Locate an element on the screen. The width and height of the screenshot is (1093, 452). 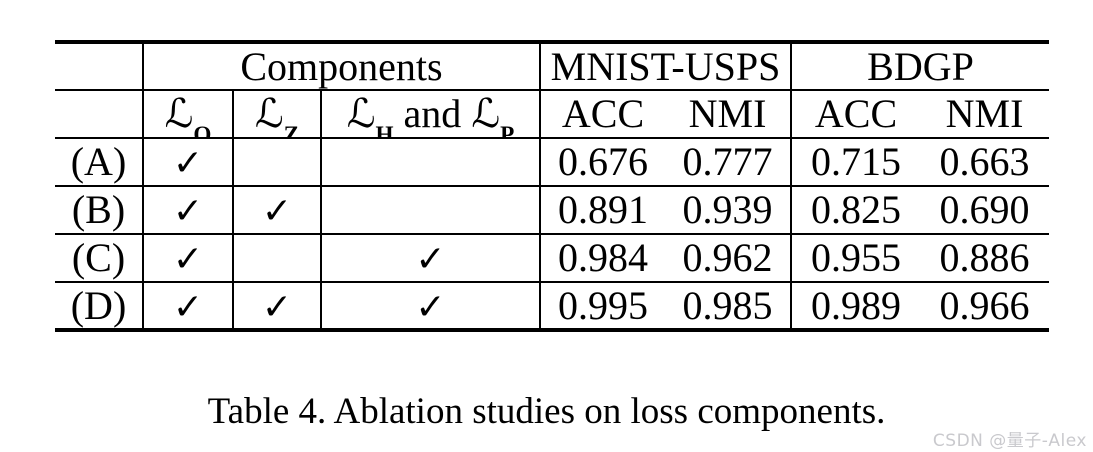
mnist-usps-group-header: MNIST-USPS is located at coordinates (666, 66).